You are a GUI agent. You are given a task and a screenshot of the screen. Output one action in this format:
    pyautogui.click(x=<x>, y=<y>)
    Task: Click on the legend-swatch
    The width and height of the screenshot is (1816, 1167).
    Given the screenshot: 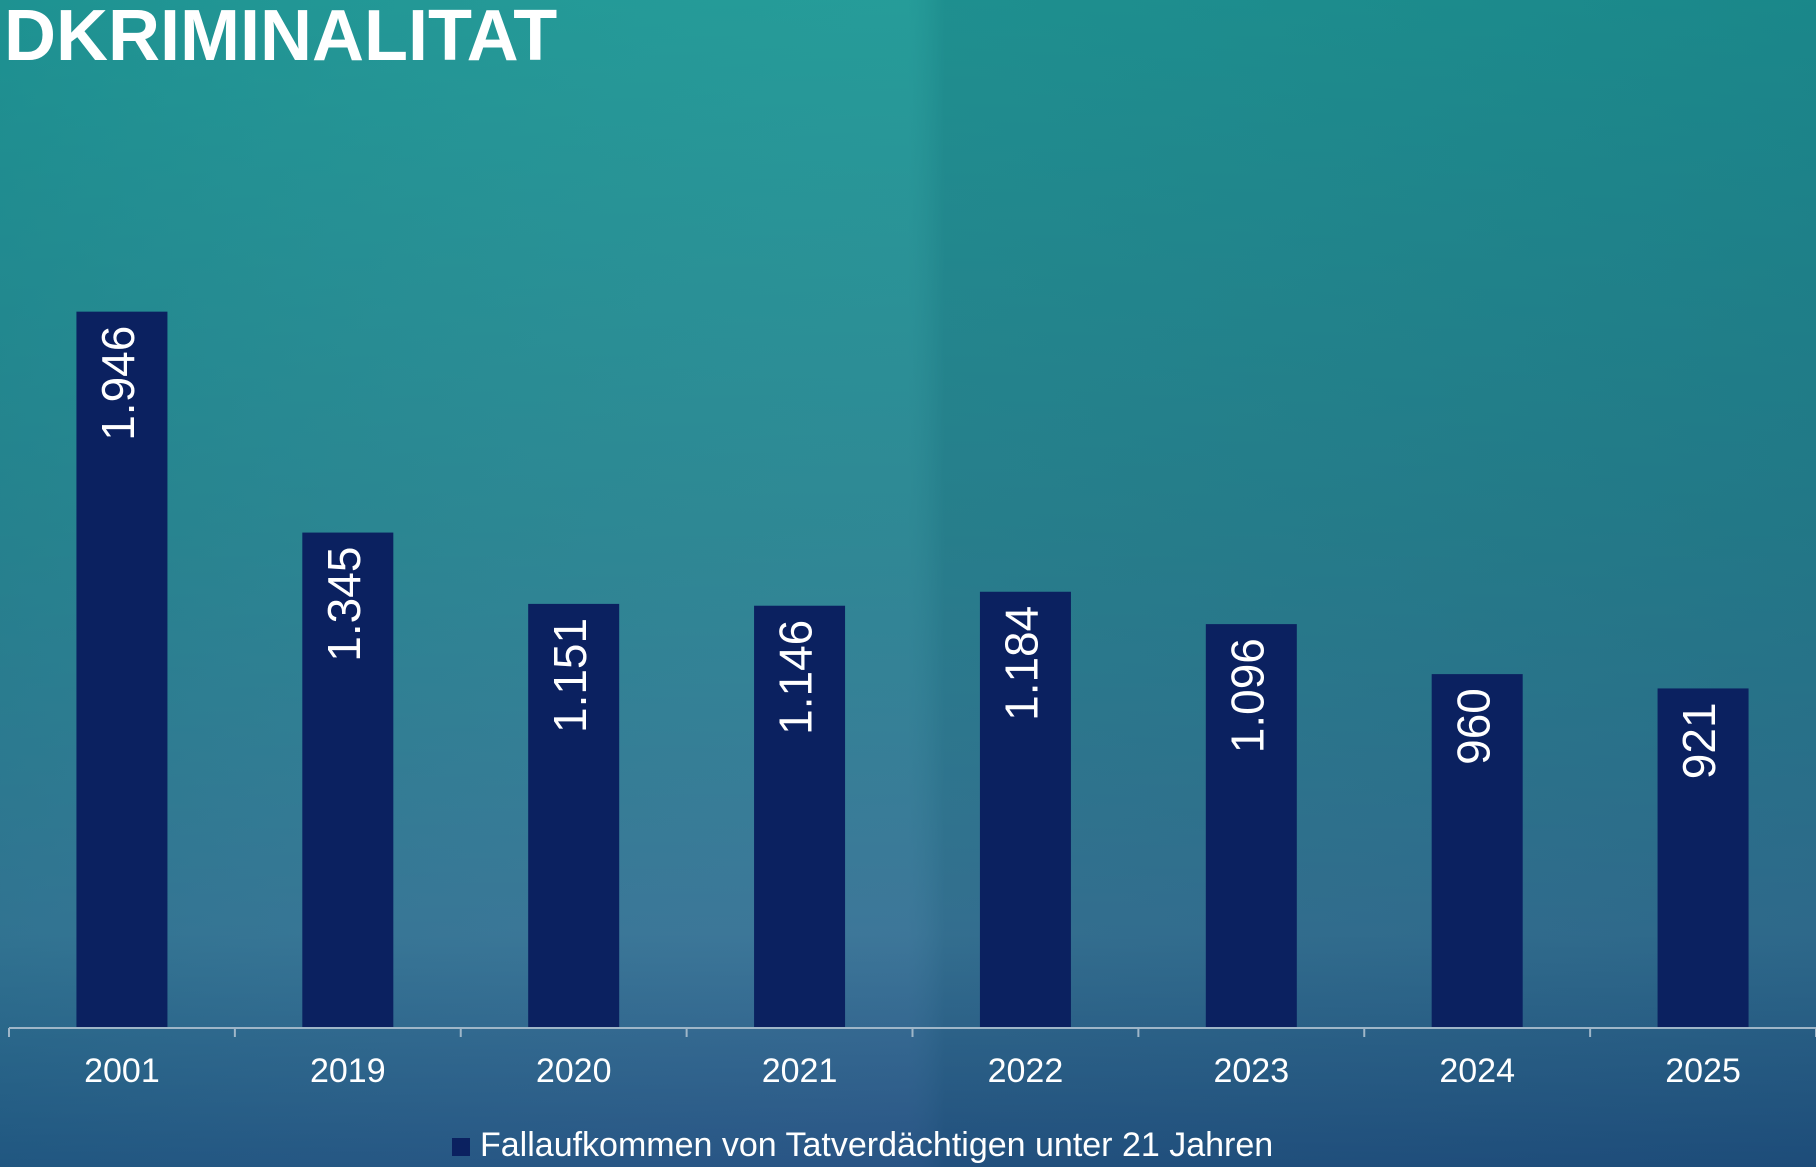 What is the action you would take?
    pyautogui.click(x=461, y=1147)
    